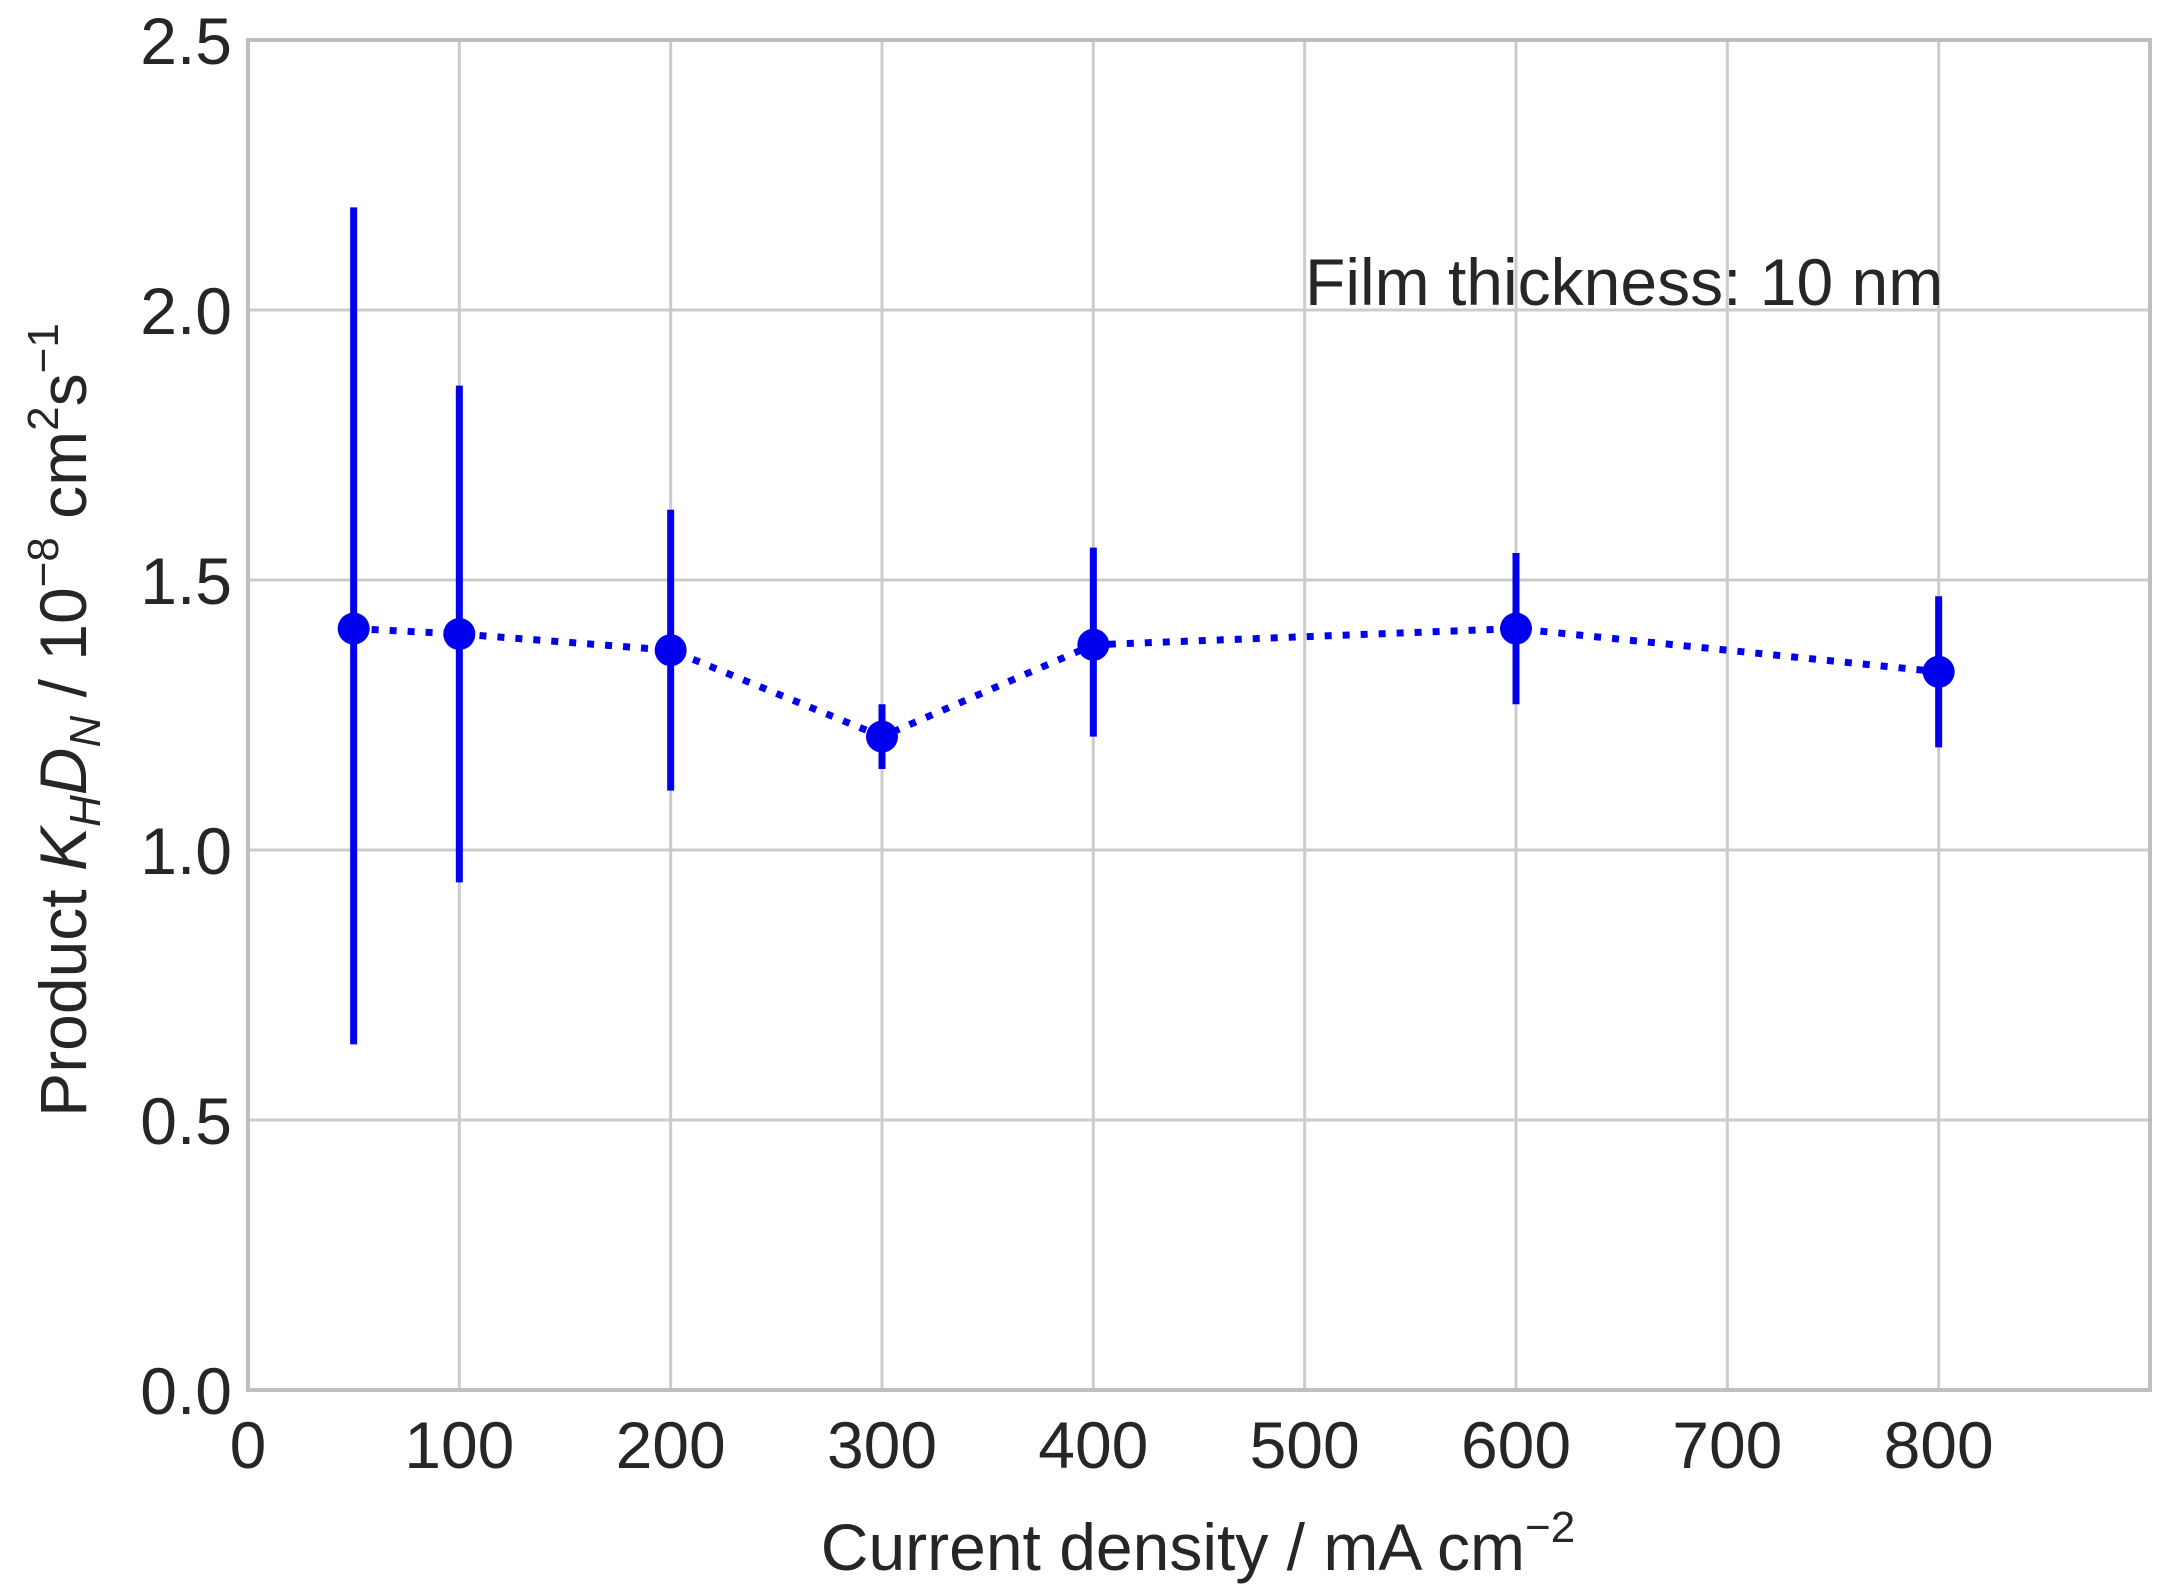 Image resolution: width=2166 pixels, height=1591 pixels. What do you see at coordinates (1624, 282) in the screenshot?
I see `annotation-film-thickness: Film thickness: 10 nm` at bounding box center [1624, 282].